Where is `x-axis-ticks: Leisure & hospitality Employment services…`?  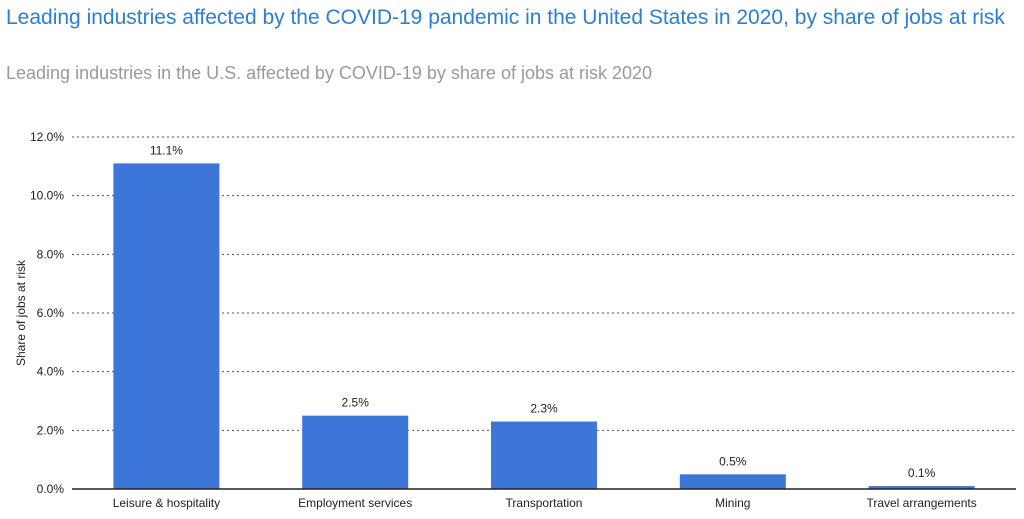
x-axis-ticks: Leisure & hospitality Employment services… is located at coordinates (545, 503).